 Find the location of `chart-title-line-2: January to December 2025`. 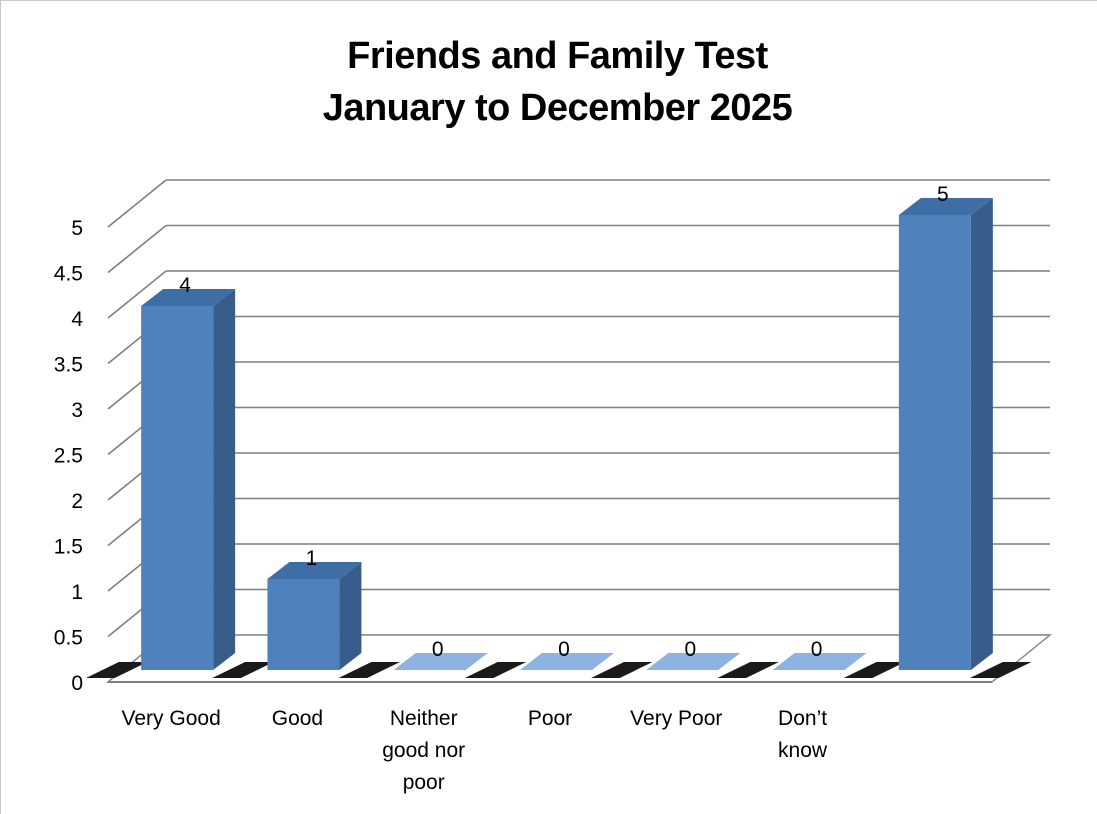

chart-title-line-2: January to December 2025 is located at coordinates (557, 108).